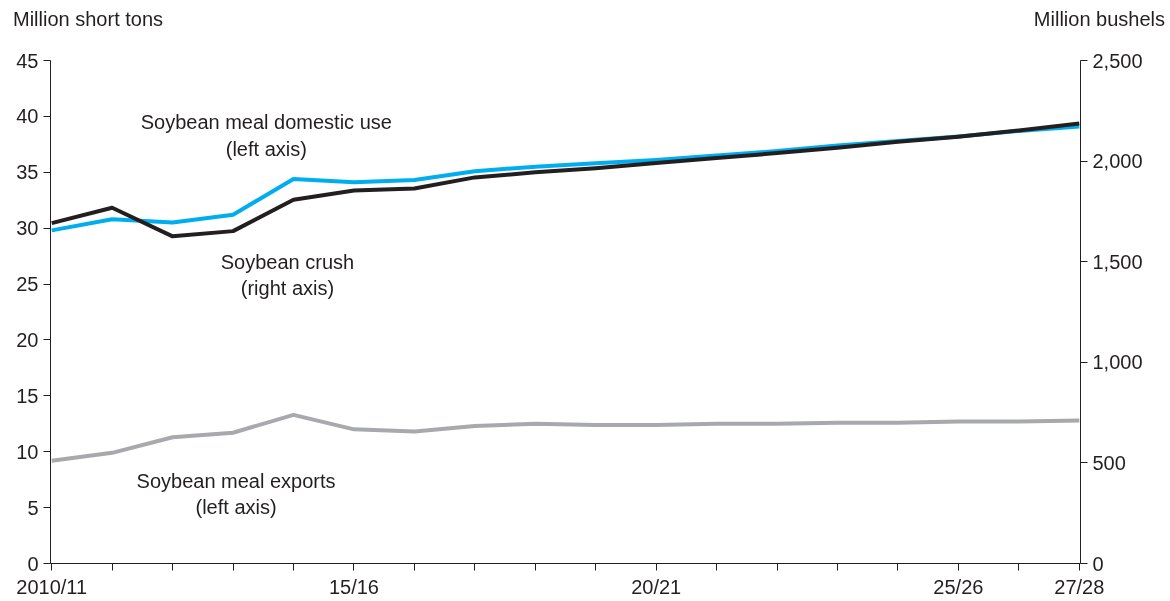 This screenshot has height=601, width=1170. Describe the element at coordinates (266, 135) in the screenshot. I see `series-label: Soybean meal domestic use (left axis)` at that location.